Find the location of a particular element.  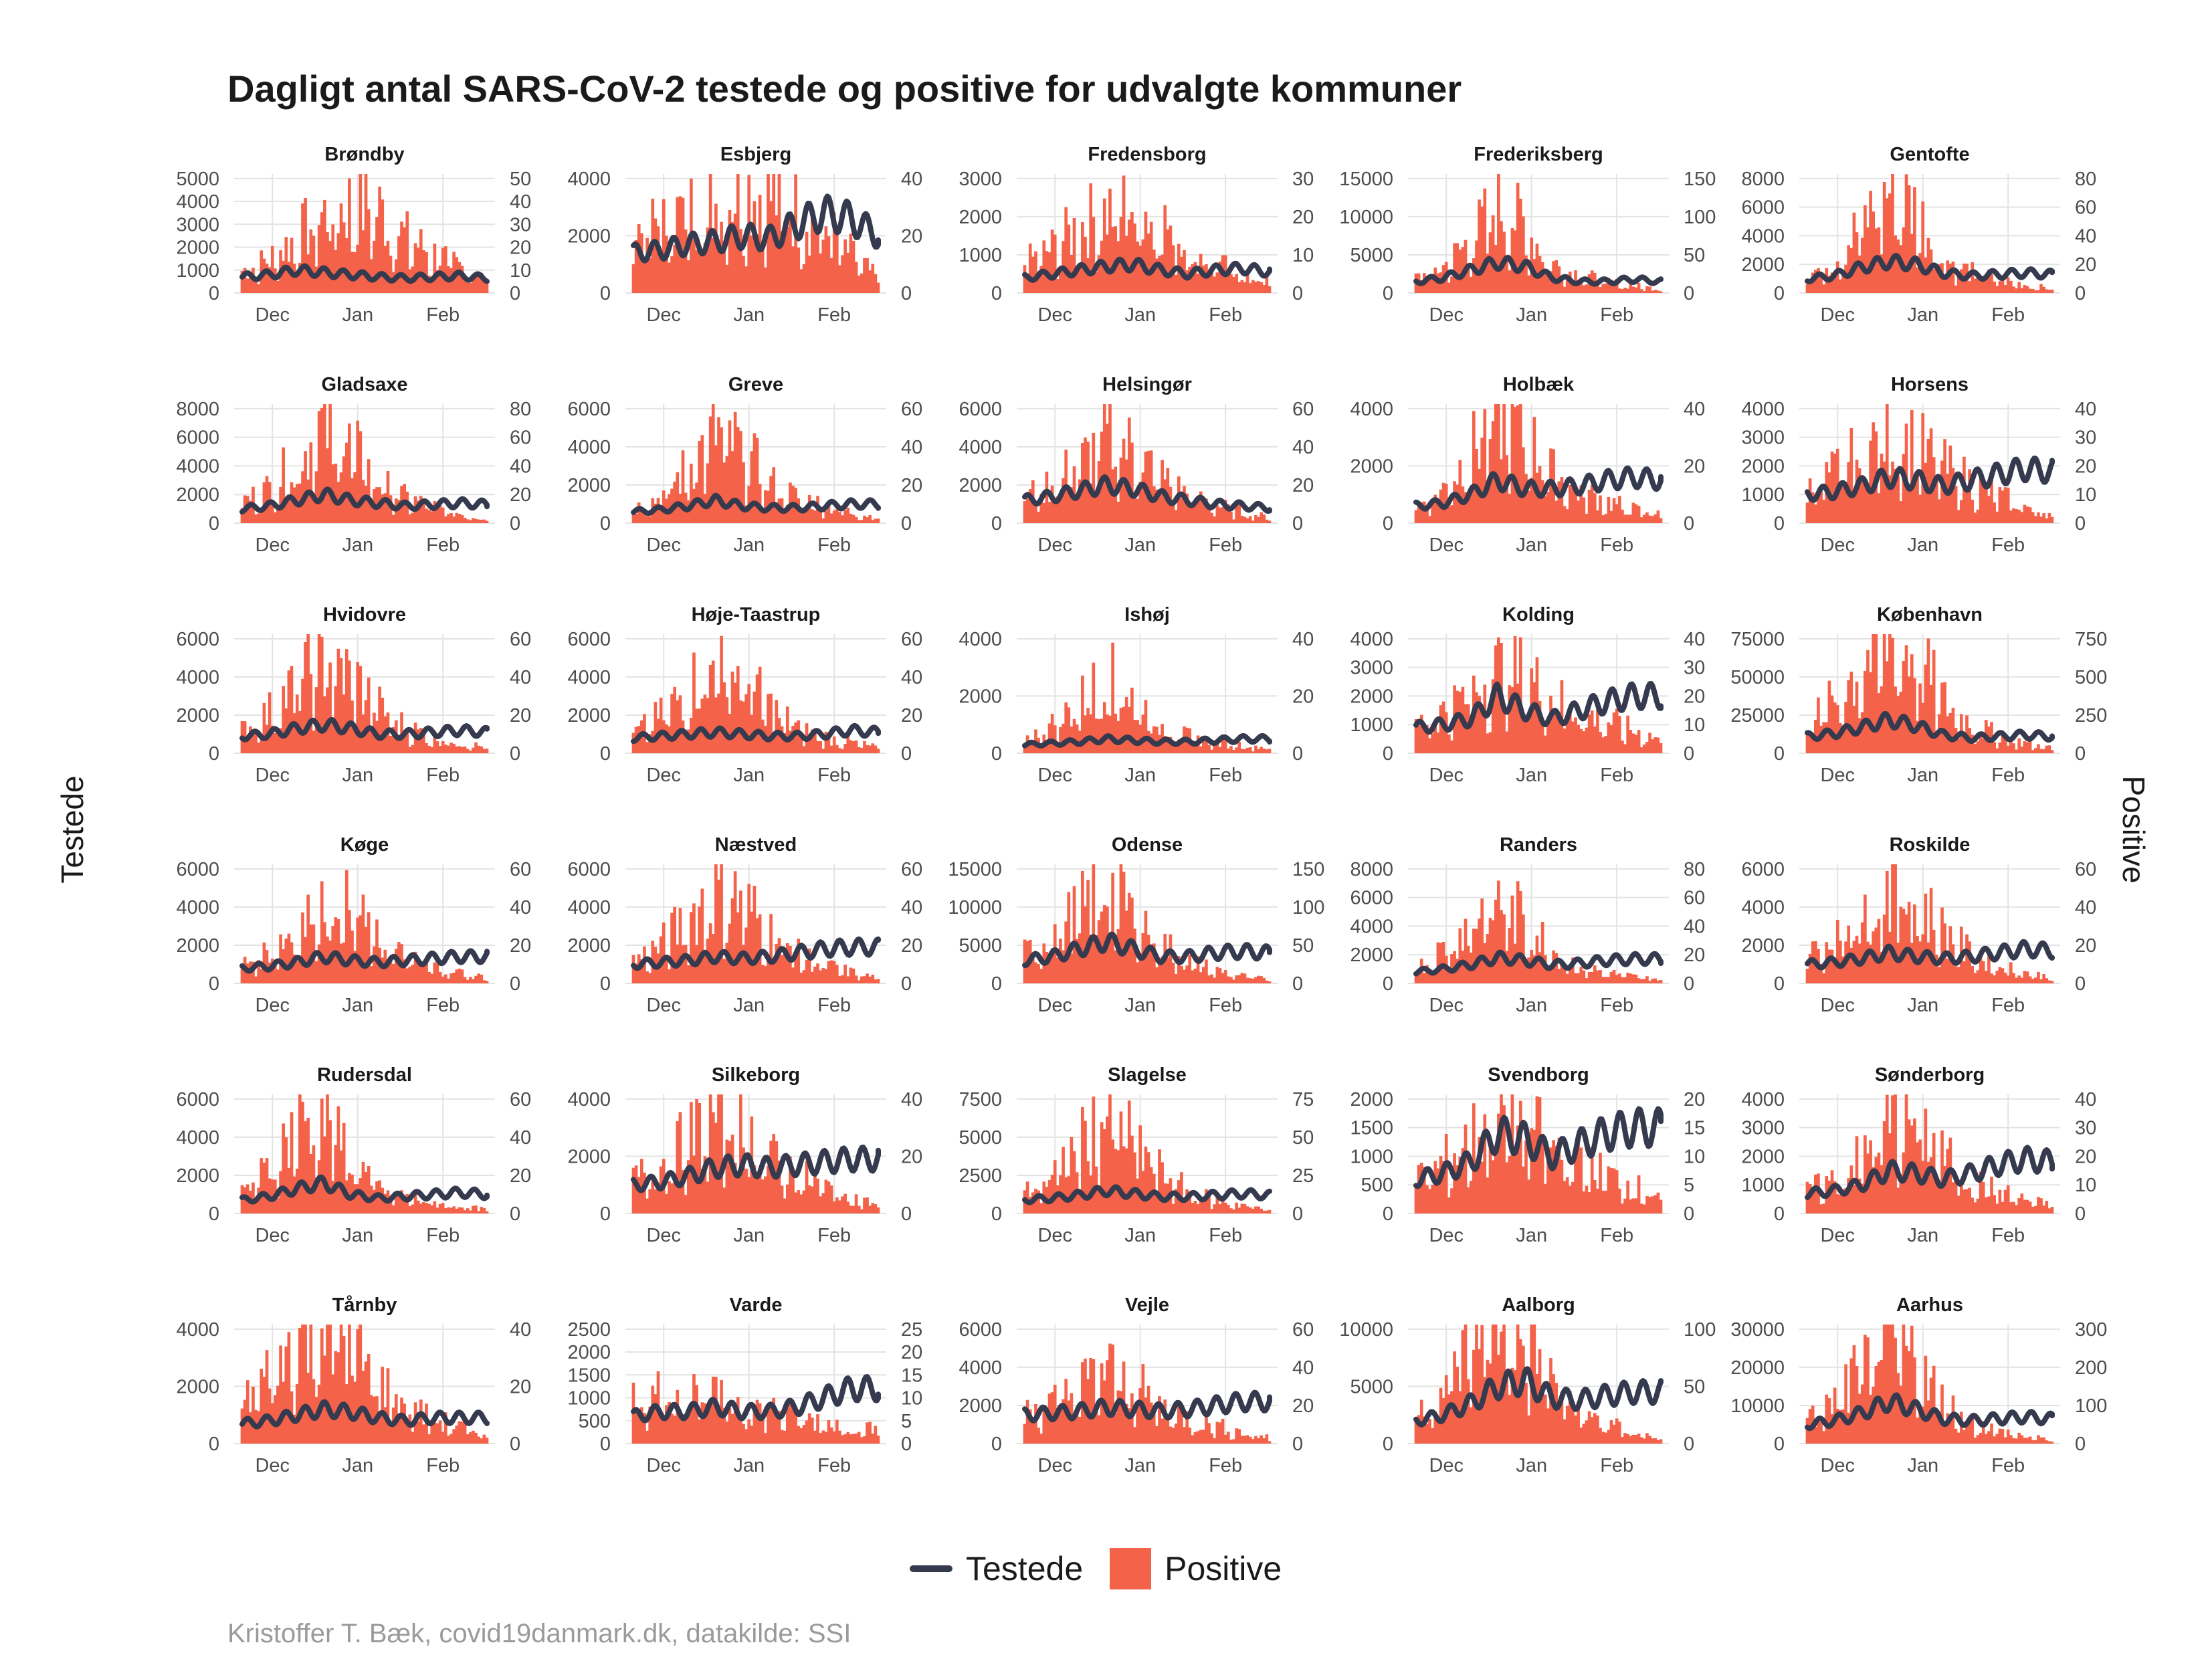

x-tick-label: Dec is located at coordinates (1054, 1465).